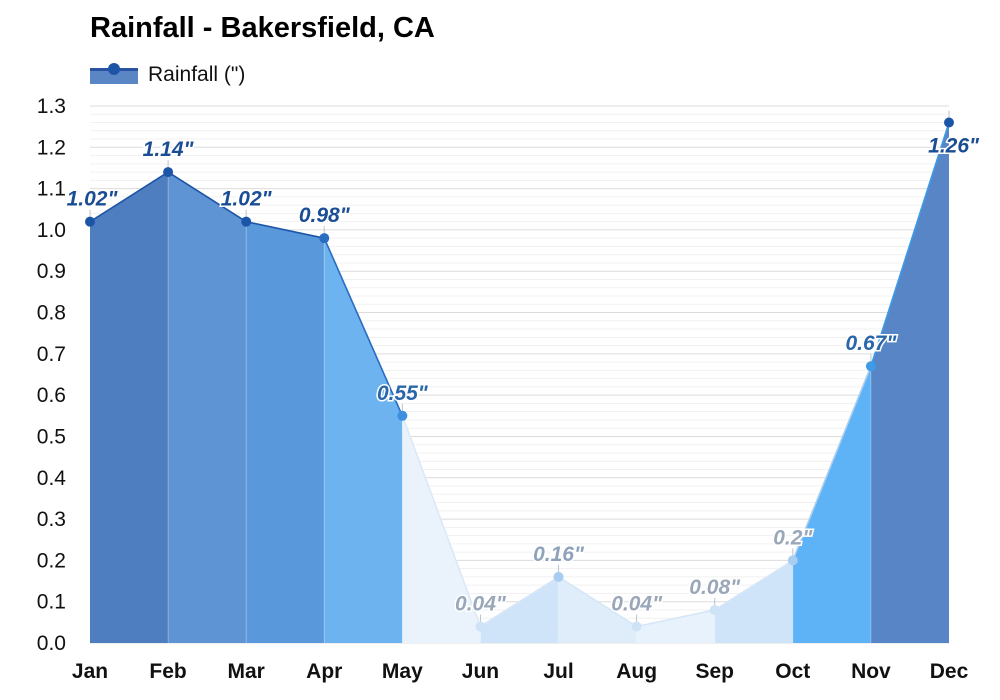  I want to click on y-tick-label: 0.7, so click(51, 354).